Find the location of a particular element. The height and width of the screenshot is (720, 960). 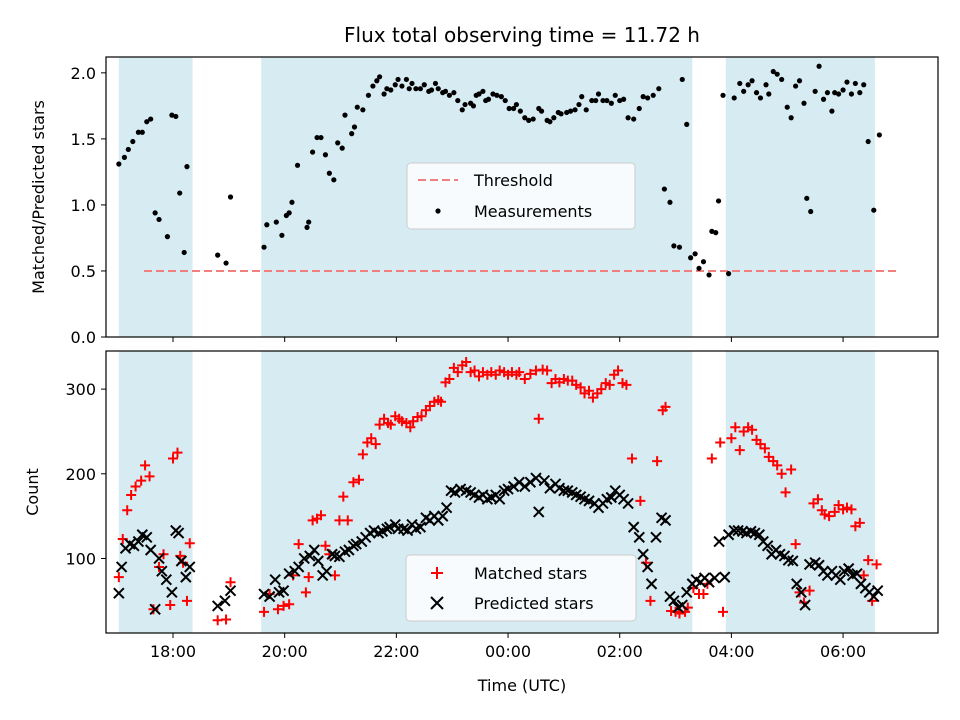

legend-top: Threshold Measurements is located at coordinates (521, 196).